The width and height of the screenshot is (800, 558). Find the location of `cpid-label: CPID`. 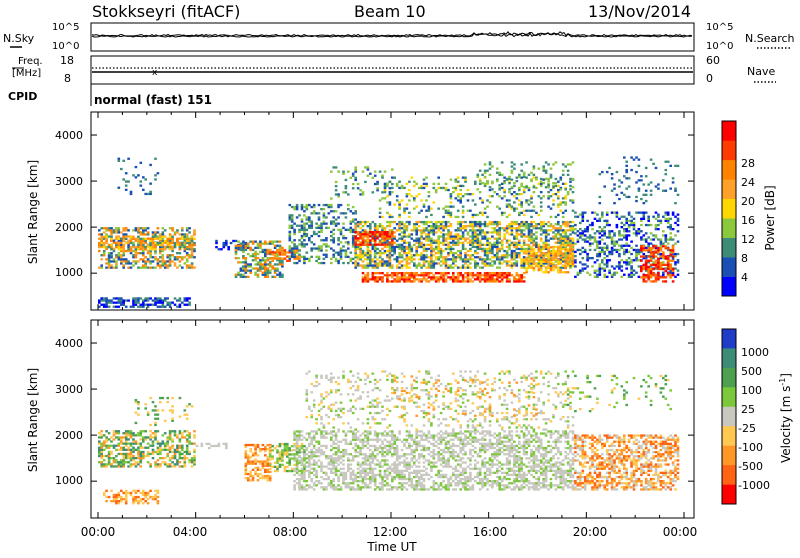

cpid-label: CPID is located at coordinates (22, 96).